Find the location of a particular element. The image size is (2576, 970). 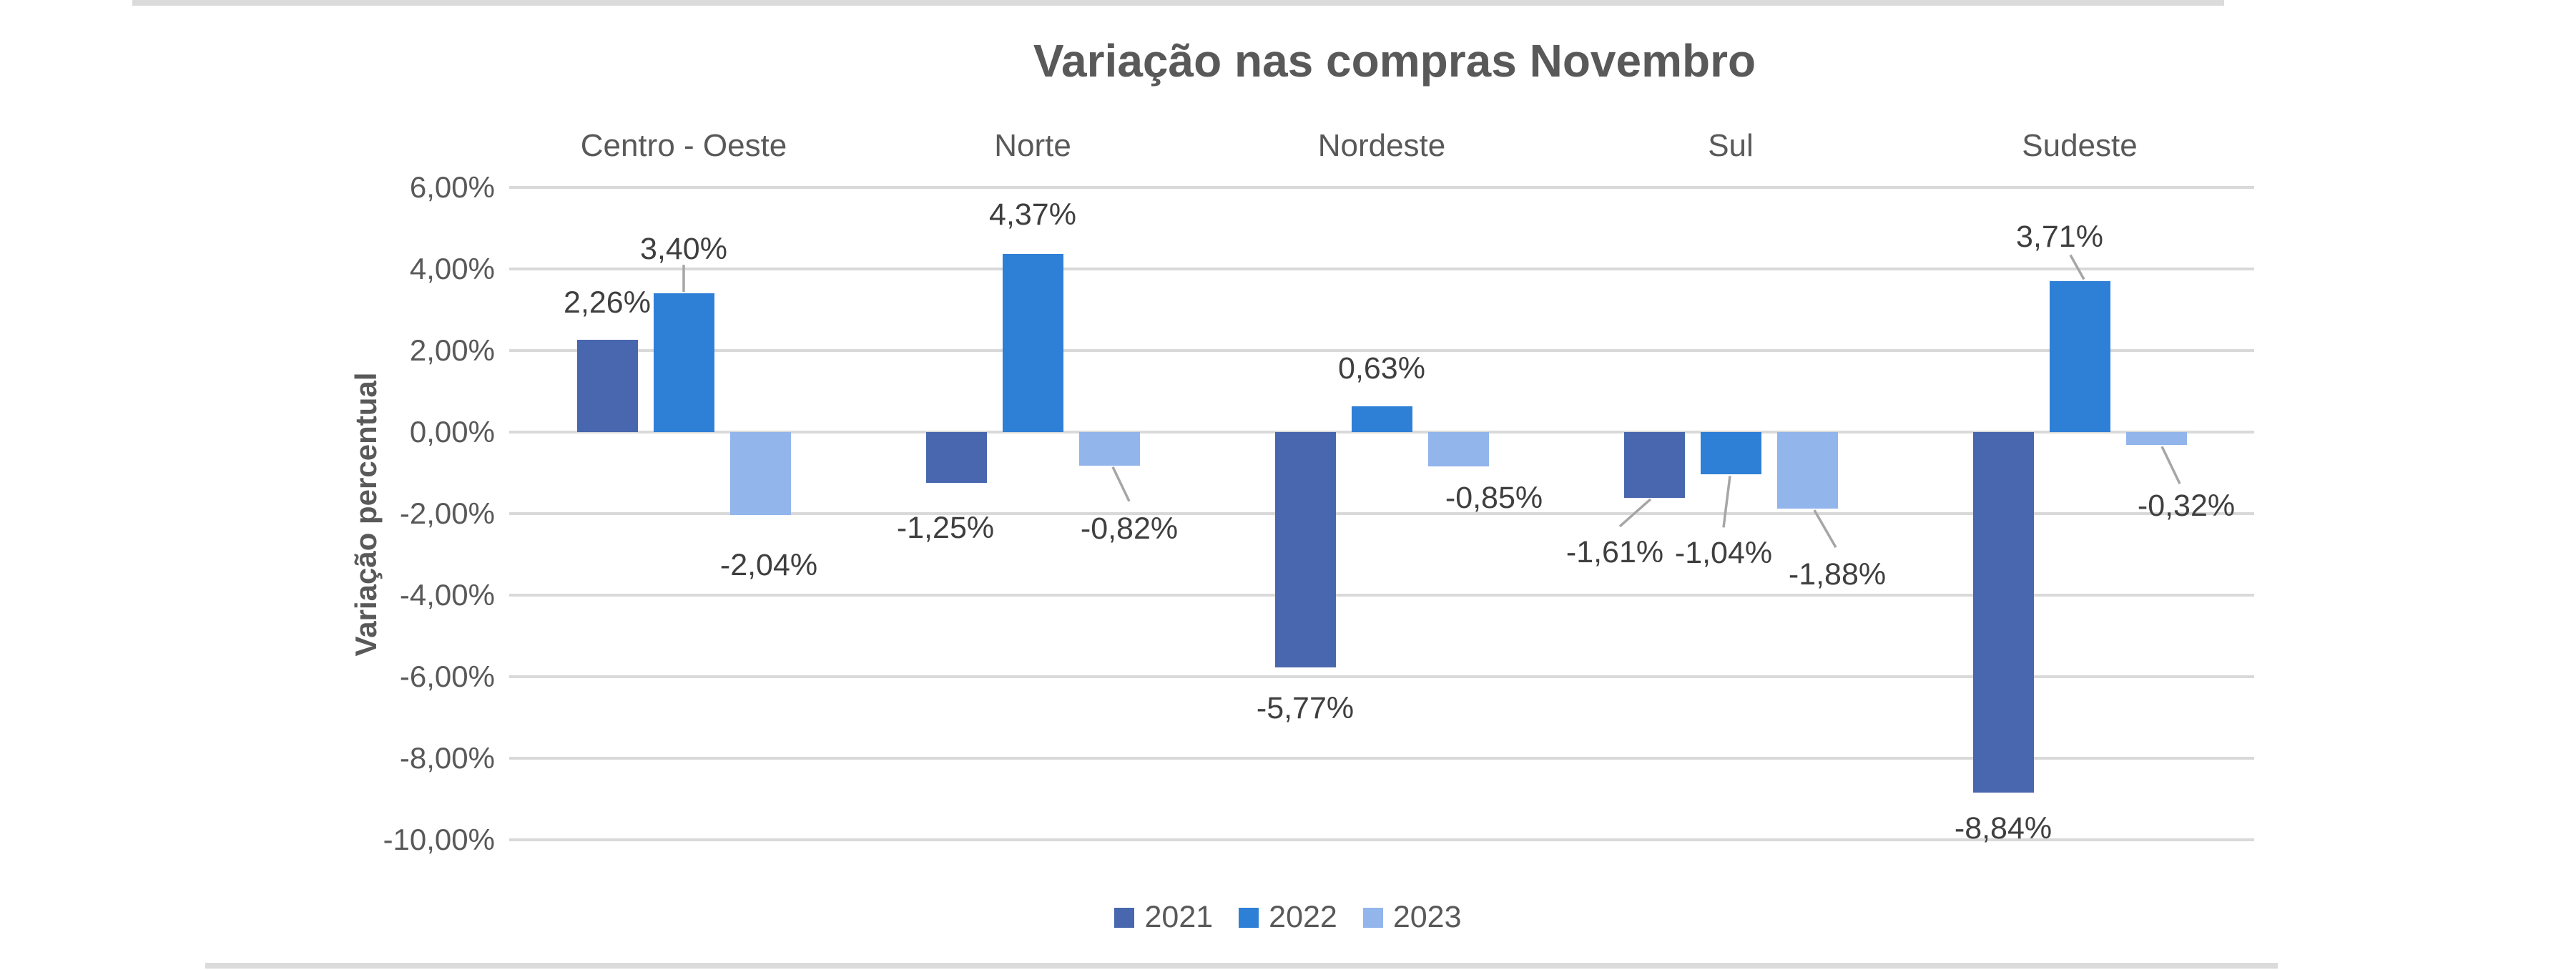

bar-2021-sul is located at coordinates (1654, 465).